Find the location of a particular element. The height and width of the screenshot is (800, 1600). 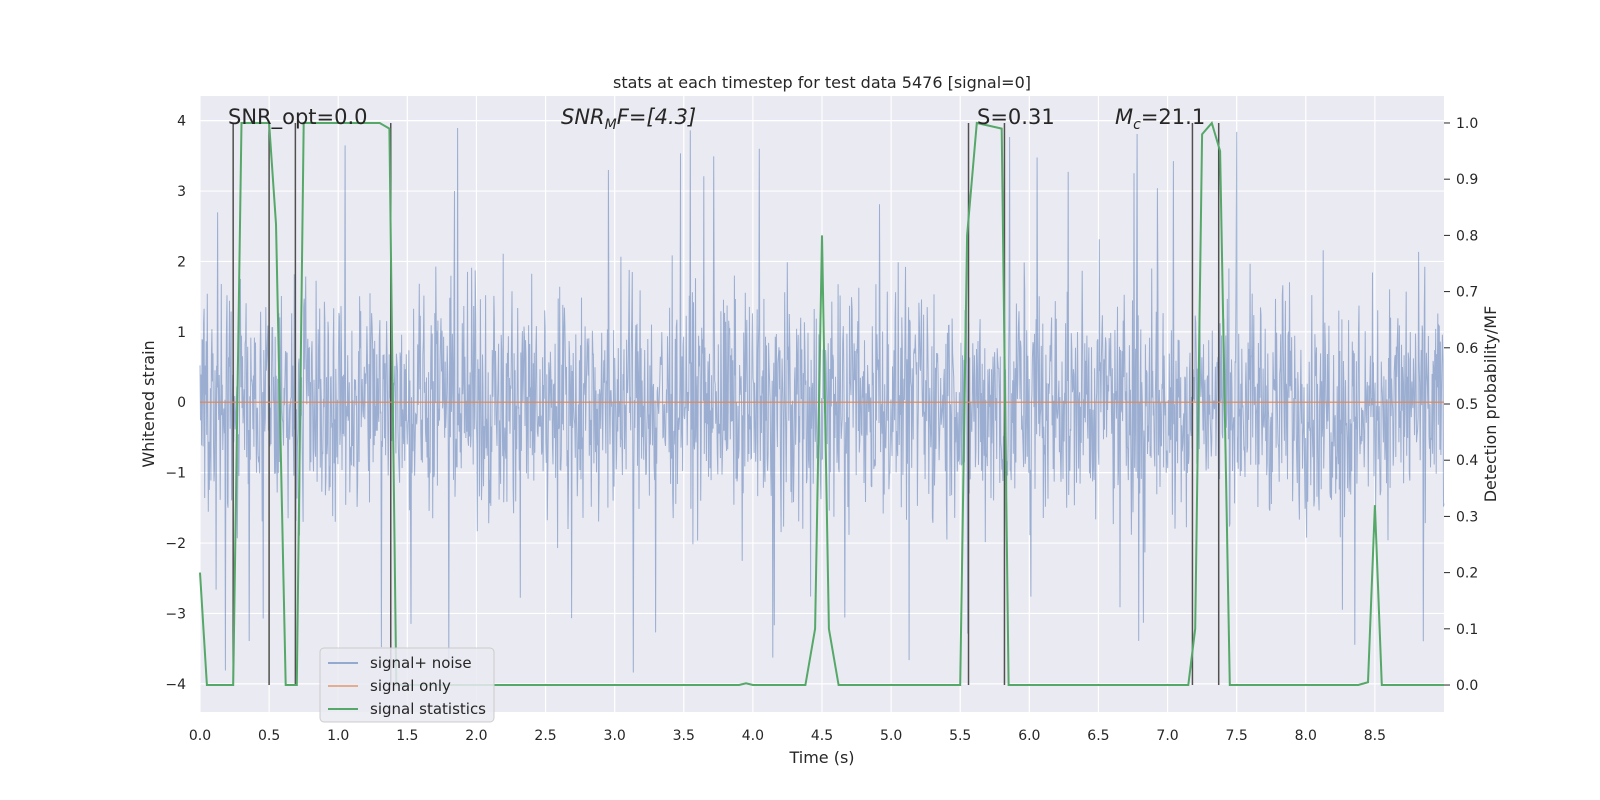

x-axis-label: Time (s) is located at coordinates (821, 757).